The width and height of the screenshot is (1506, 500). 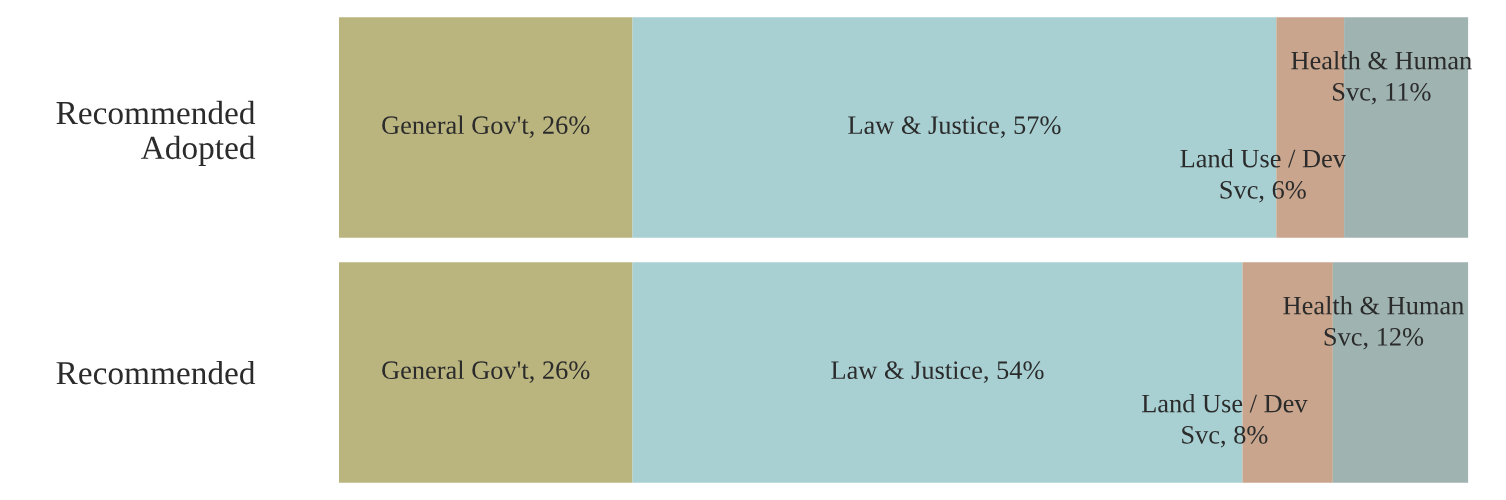 What do you see at coordinates (954, 127) in the screenshot?
I see `data-label: Law & Justice, 57%` at bounding box center [954, 127].